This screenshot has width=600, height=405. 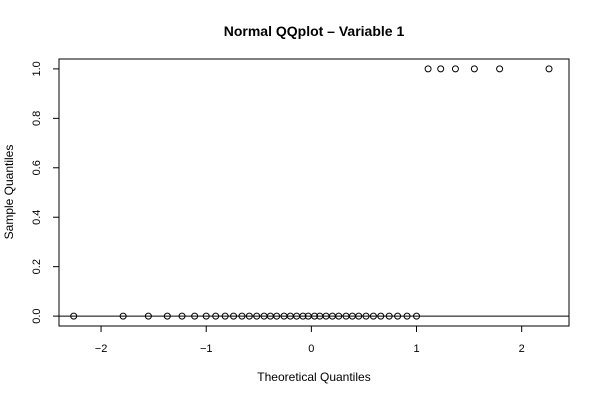 I want to click on x-axis-label: Theoretical Quantiles, so click(x=313, y=377).